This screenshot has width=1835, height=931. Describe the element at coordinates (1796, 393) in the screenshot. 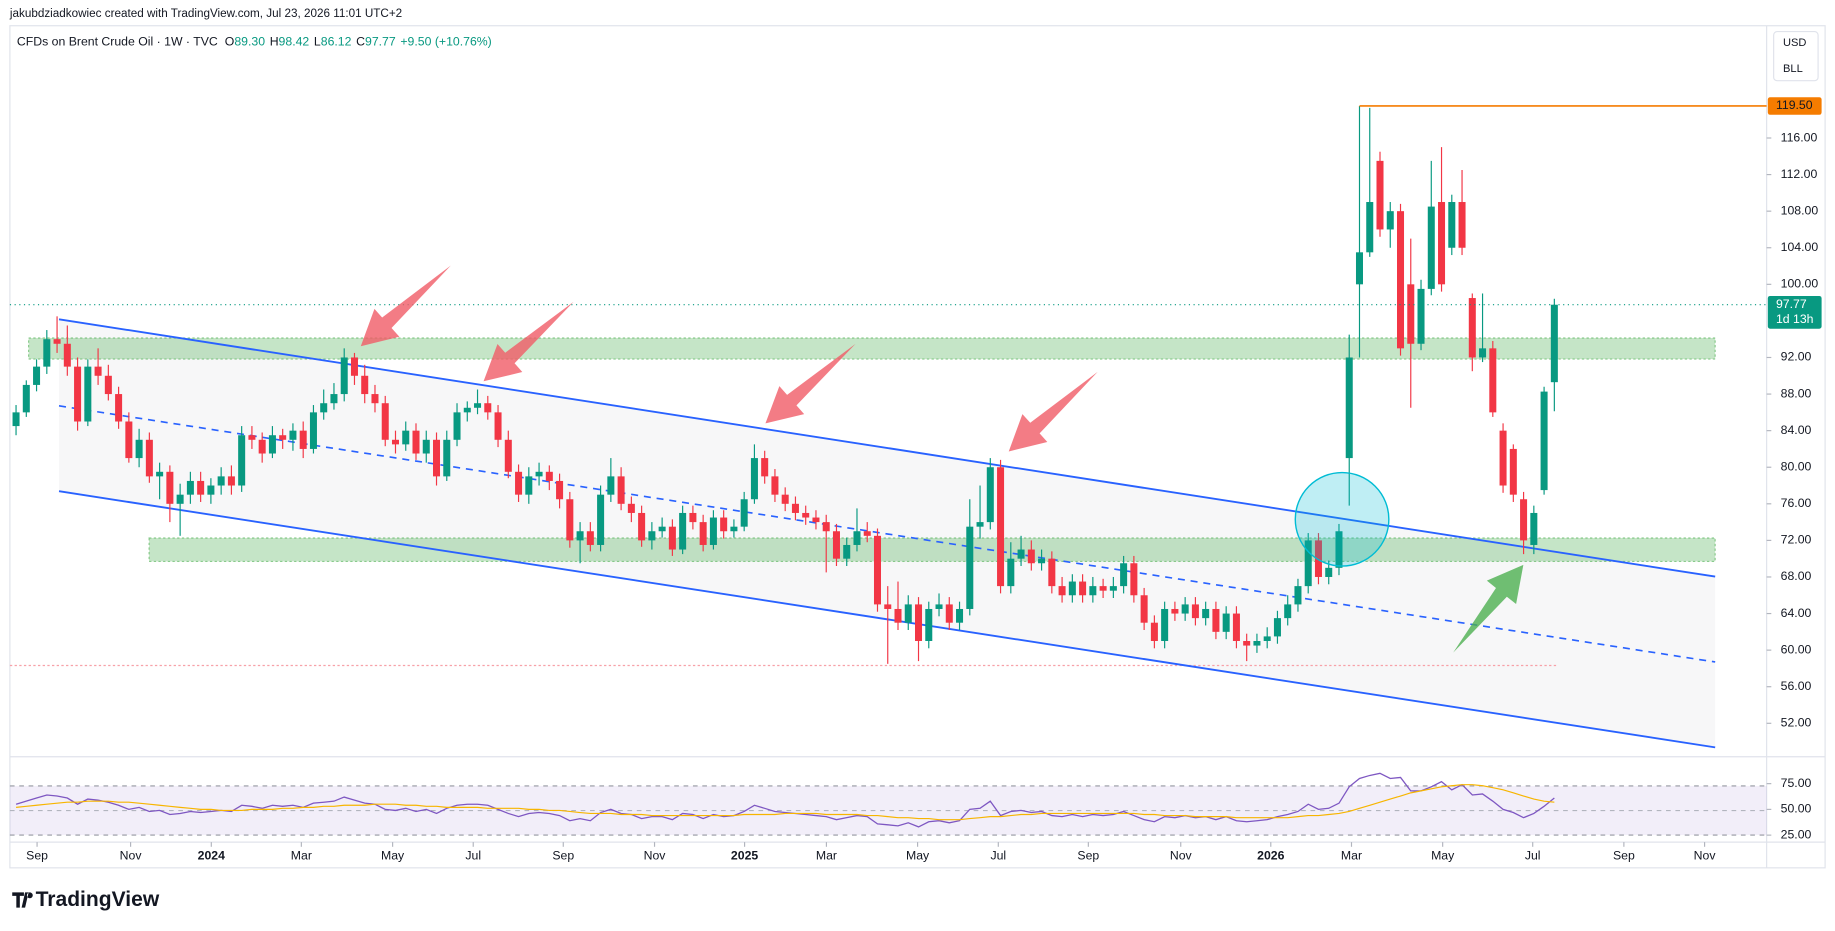

I see `y-tick-label: 88.00` at that location.